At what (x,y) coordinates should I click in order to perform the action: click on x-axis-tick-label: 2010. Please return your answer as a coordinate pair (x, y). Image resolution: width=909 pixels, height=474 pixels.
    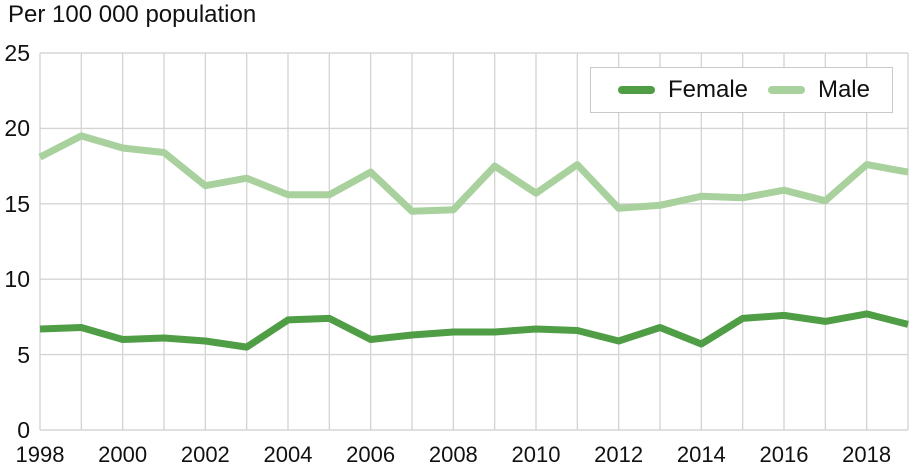
    Looking at the image, I should click on (536, 454).